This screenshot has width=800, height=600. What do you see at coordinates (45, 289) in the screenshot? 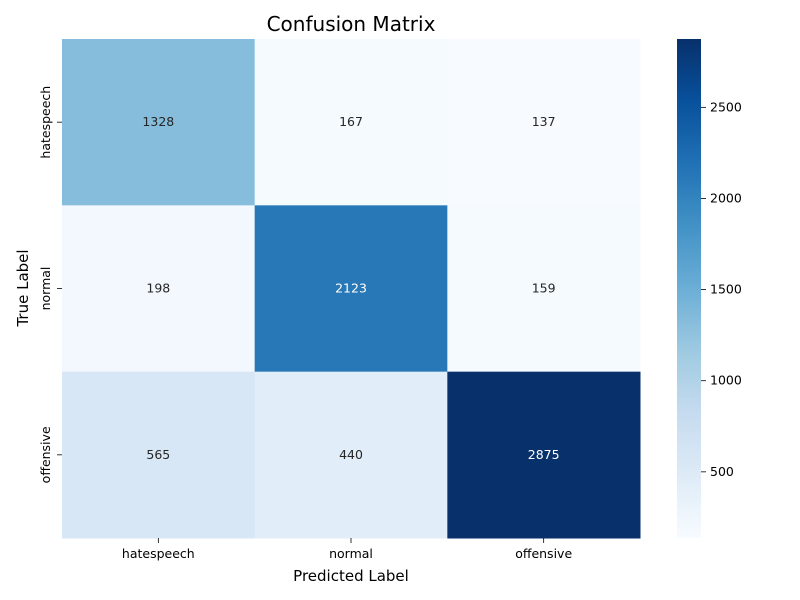
I see `y-tick-label: normal` at bounding box center [45, 289].